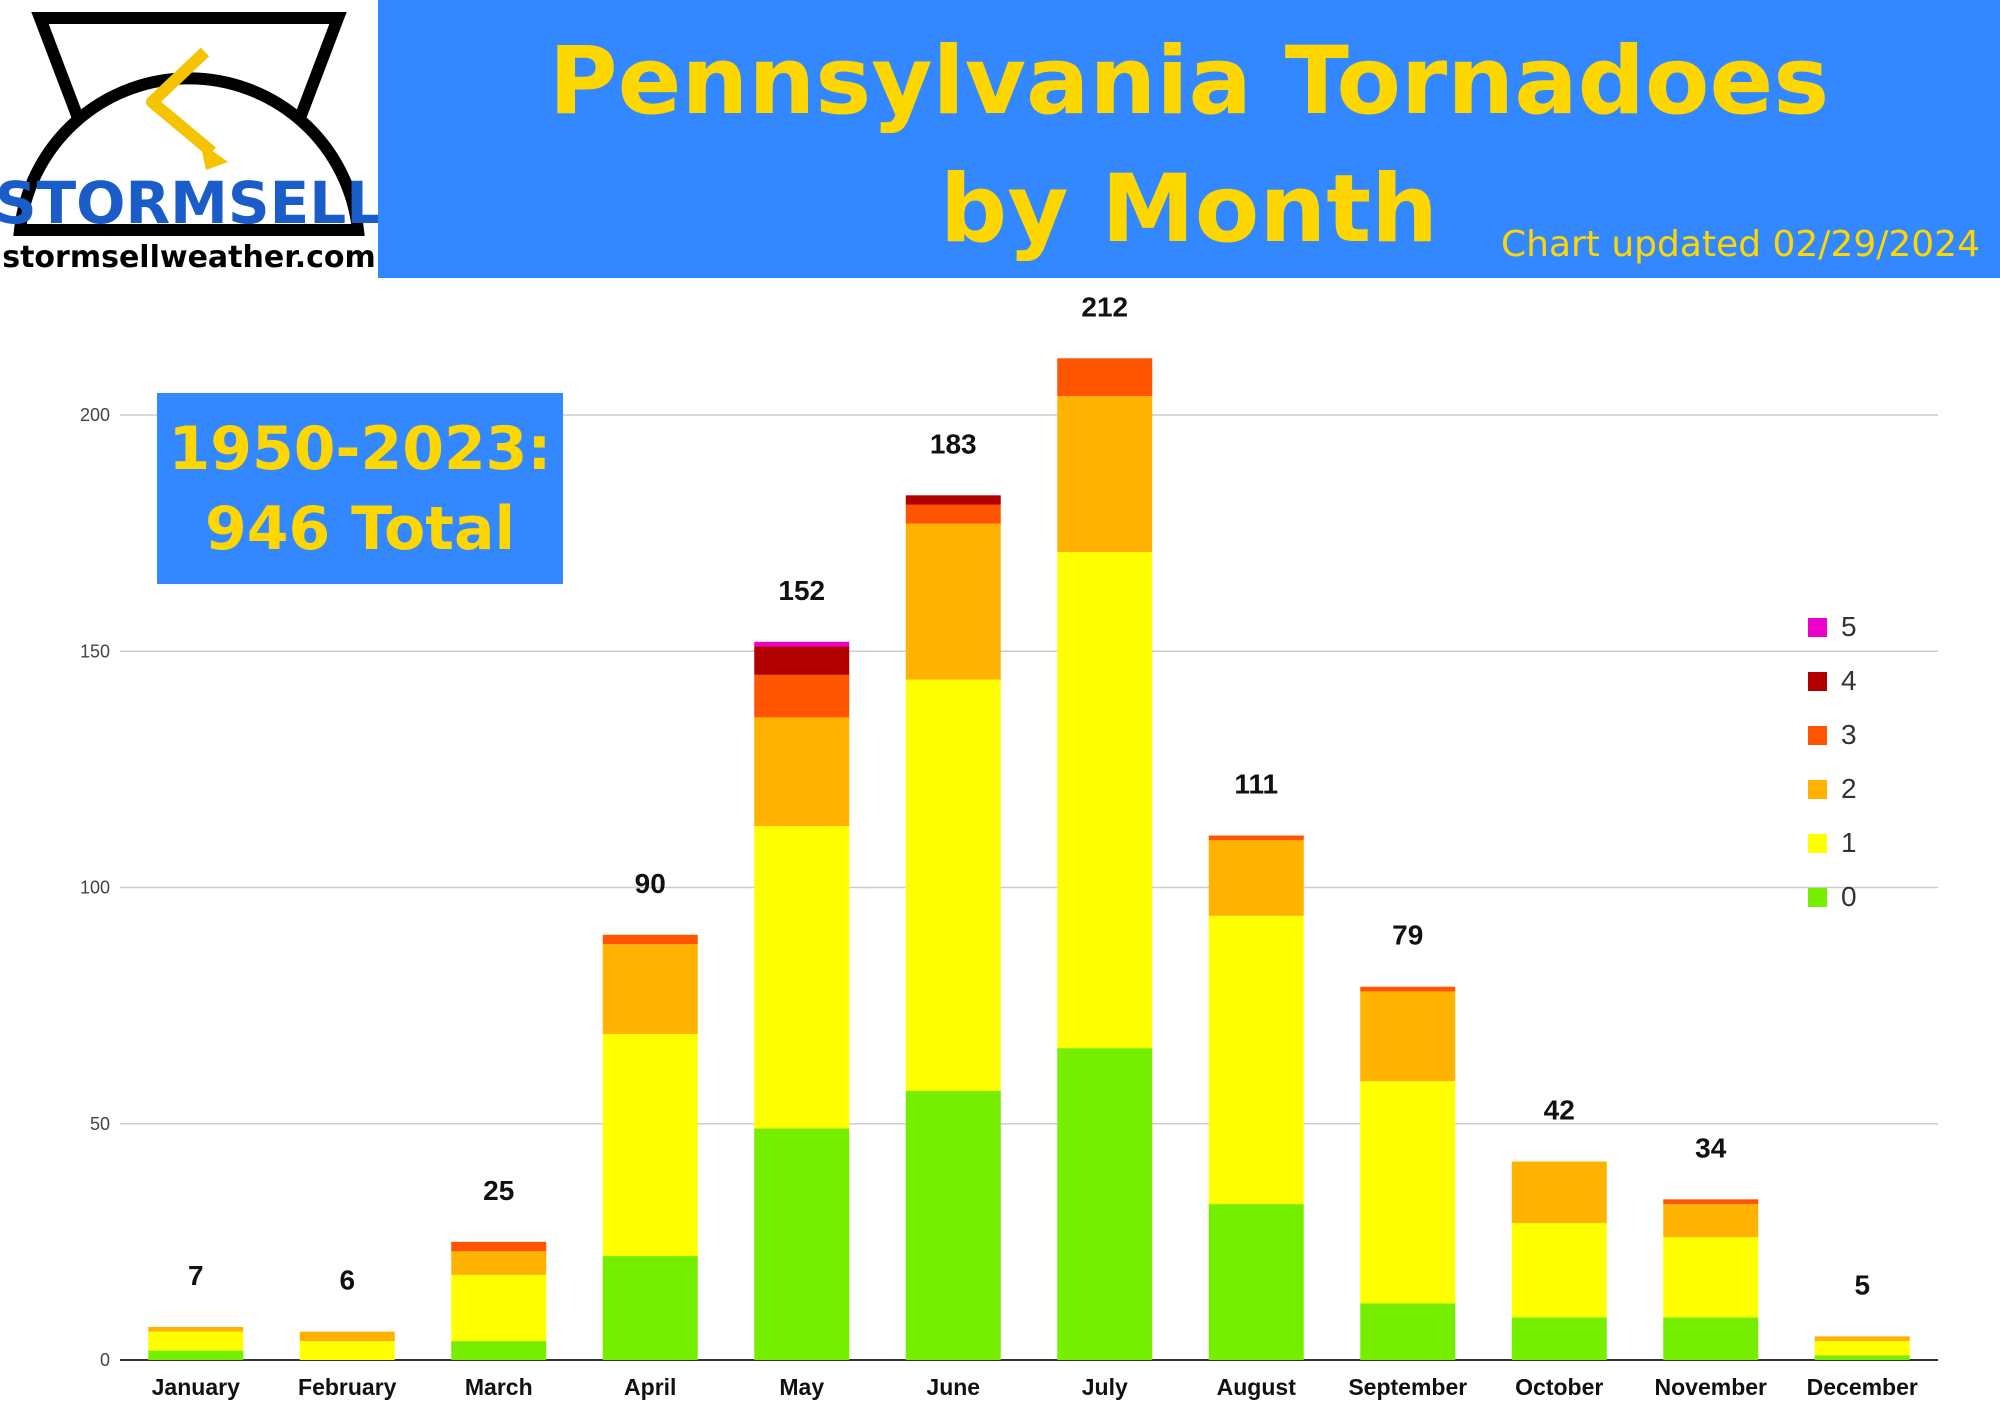  I want to click on legend-label: 2, so click(1849, 788).